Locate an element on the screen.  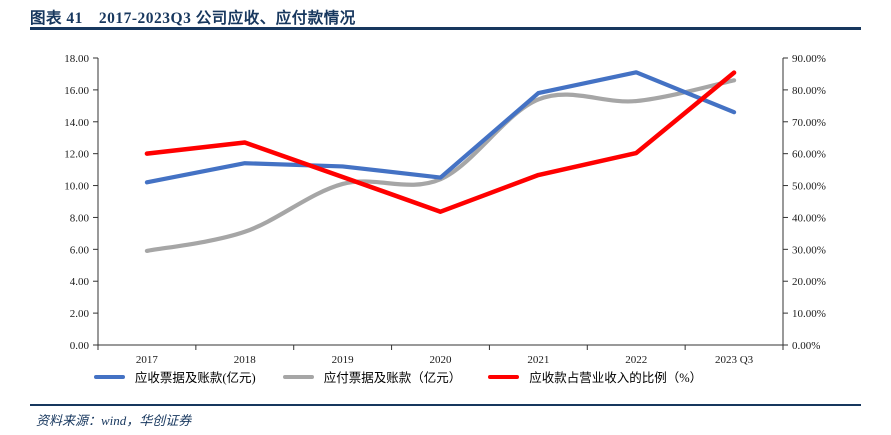
svg-text: 6.00 is located at coordinates (80, 250).